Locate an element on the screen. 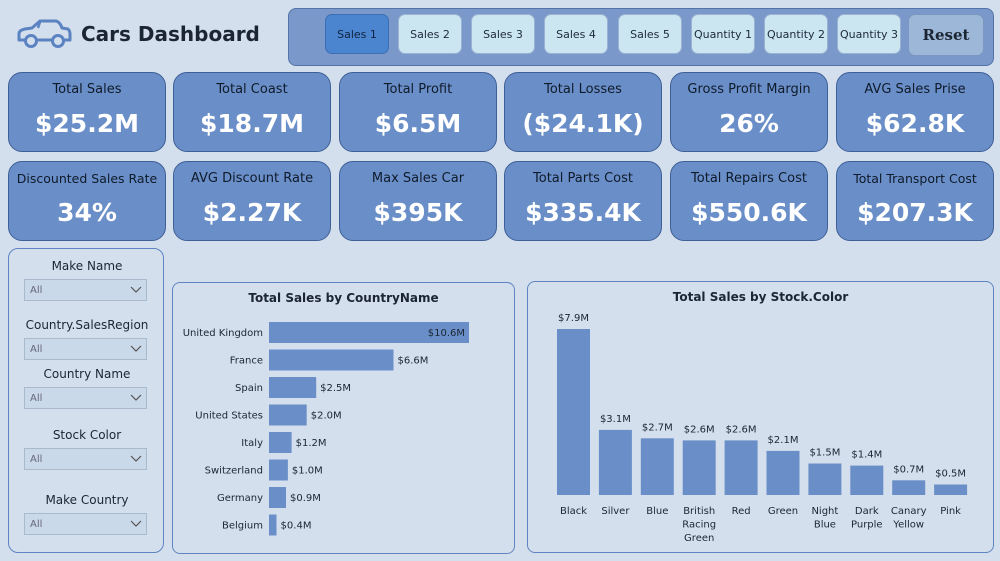 This screenshot has width=1000, height=561. data-label-dark-purple: $1.4M is located at coordinates (866, 455).